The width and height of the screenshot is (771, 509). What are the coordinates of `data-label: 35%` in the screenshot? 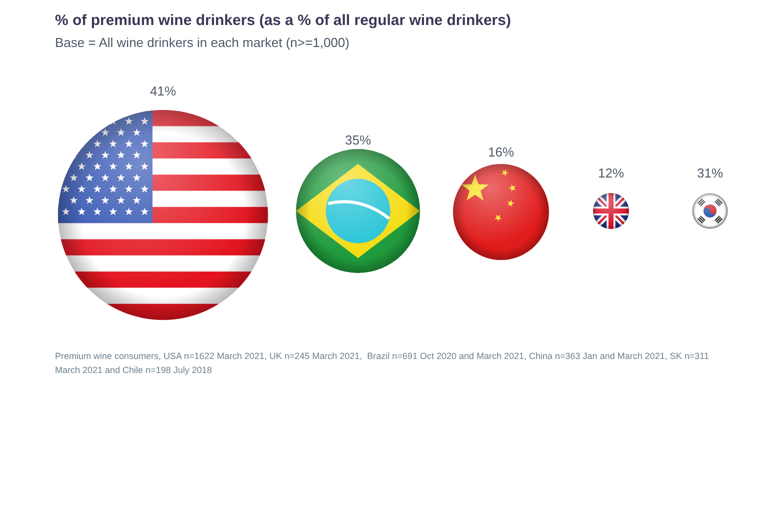 It's located at (358, 140).